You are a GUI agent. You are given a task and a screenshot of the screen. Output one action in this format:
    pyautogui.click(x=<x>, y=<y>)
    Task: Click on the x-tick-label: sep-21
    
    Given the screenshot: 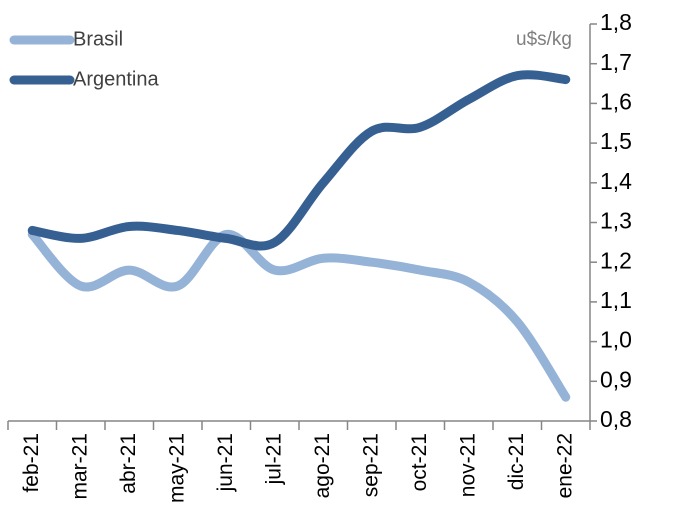 What is the action you would take?
    pyautogui.click(x=370, y=465)
    